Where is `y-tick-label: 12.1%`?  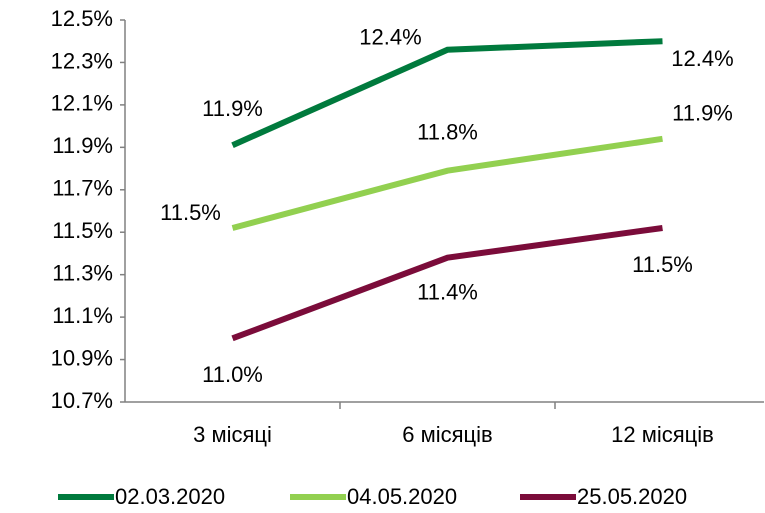 y-tick-label: 12.1% is located at coordinates (82, 103).